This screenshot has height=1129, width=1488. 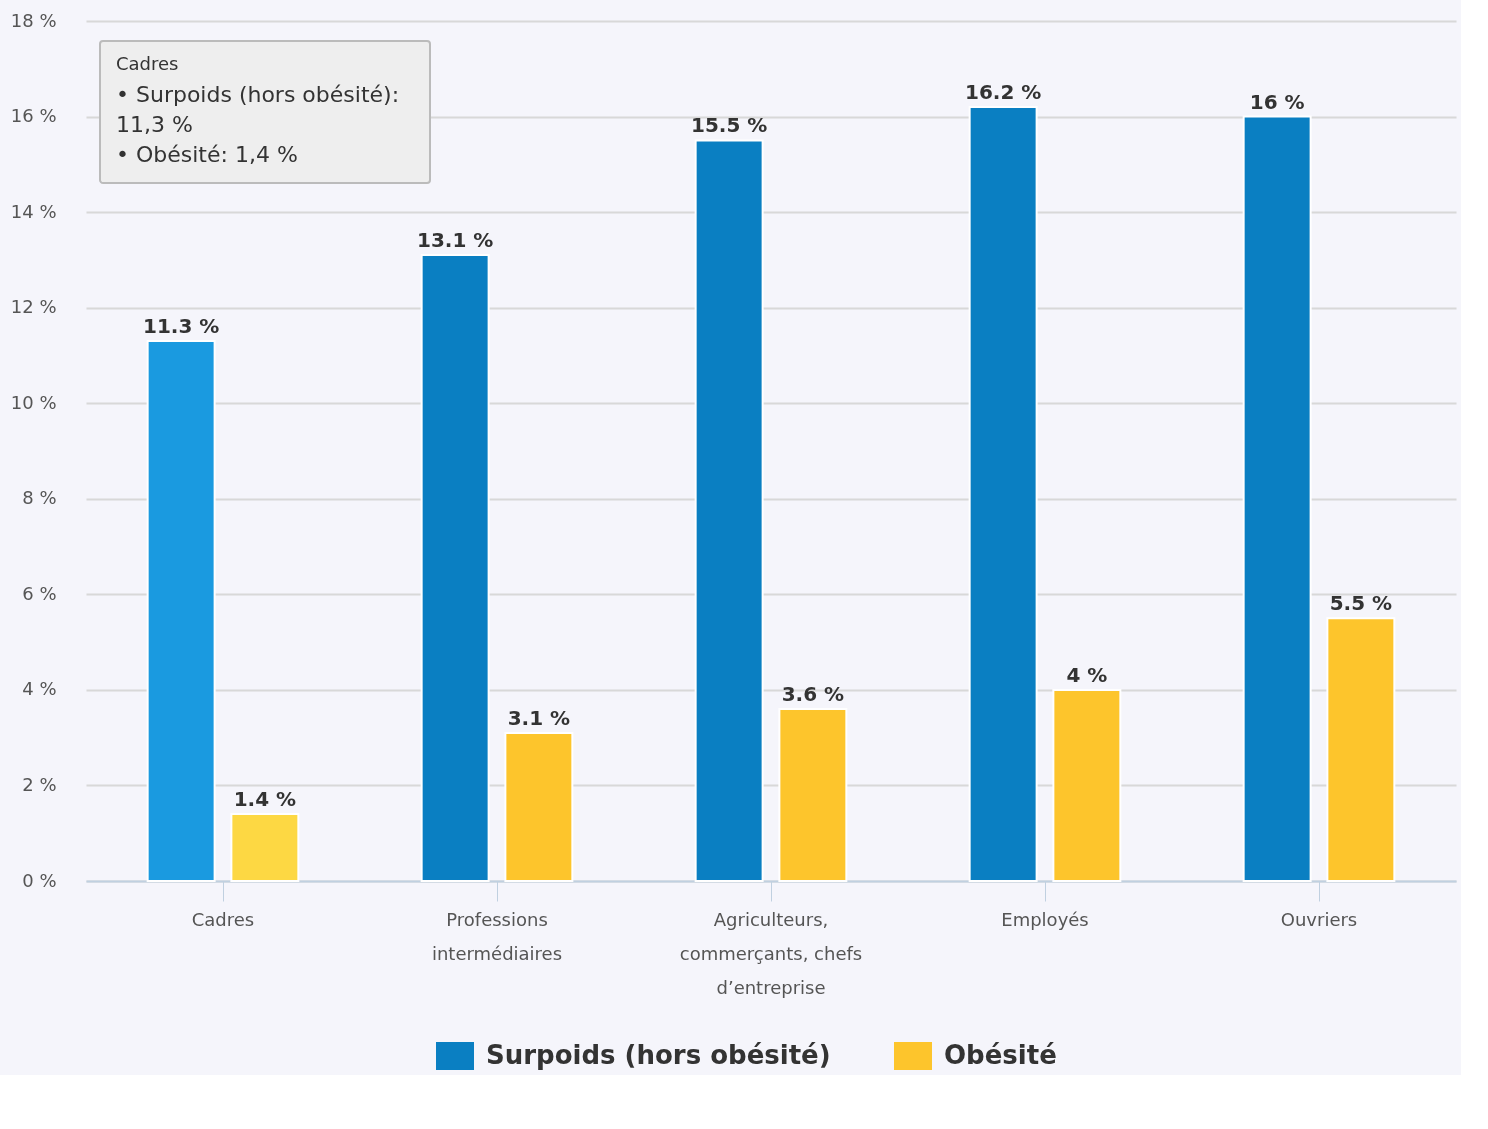 What do you see at coordinates (39, 498) in the screenshot?
I see `y-tick-label: 8 %` at bounding box center [39, 498].